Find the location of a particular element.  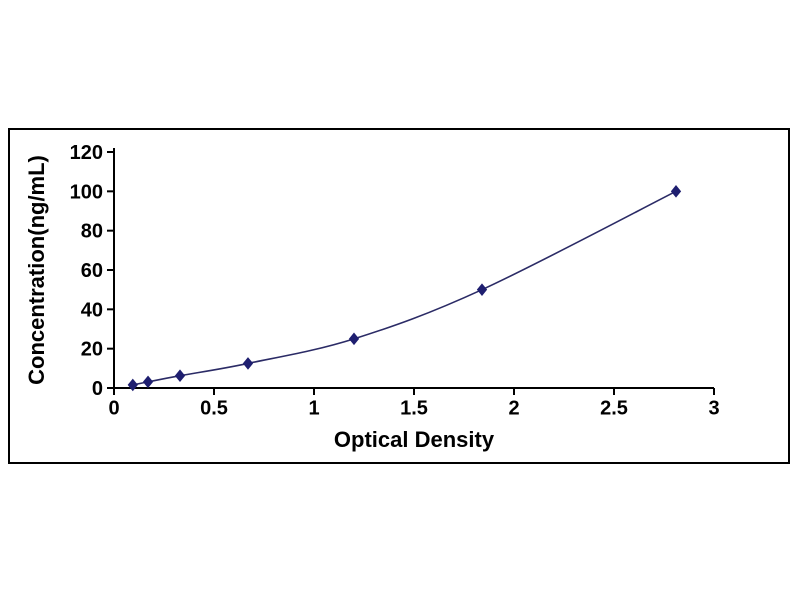

x-tick-label: 2.5 is located at coordinates (614, 409).